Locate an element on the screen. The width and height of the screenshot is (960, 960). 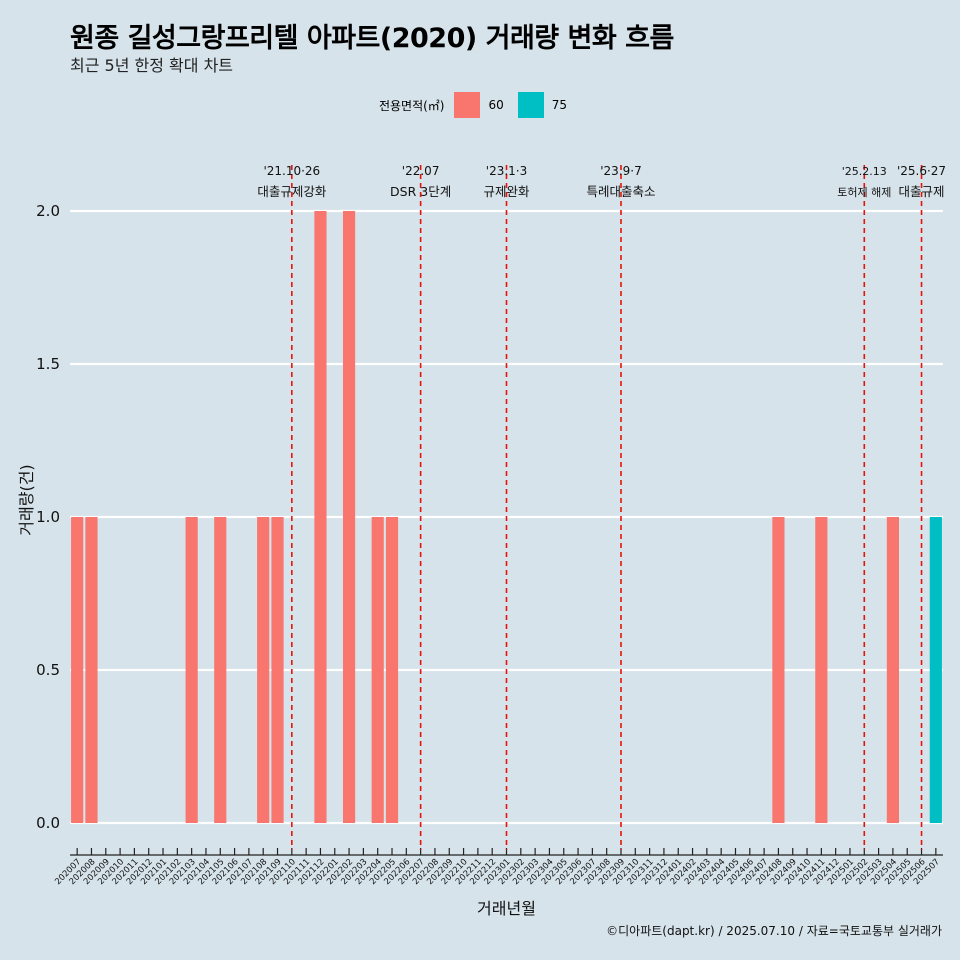
event-name-label: 대출규제강화 is located at coordinates (292, 191).